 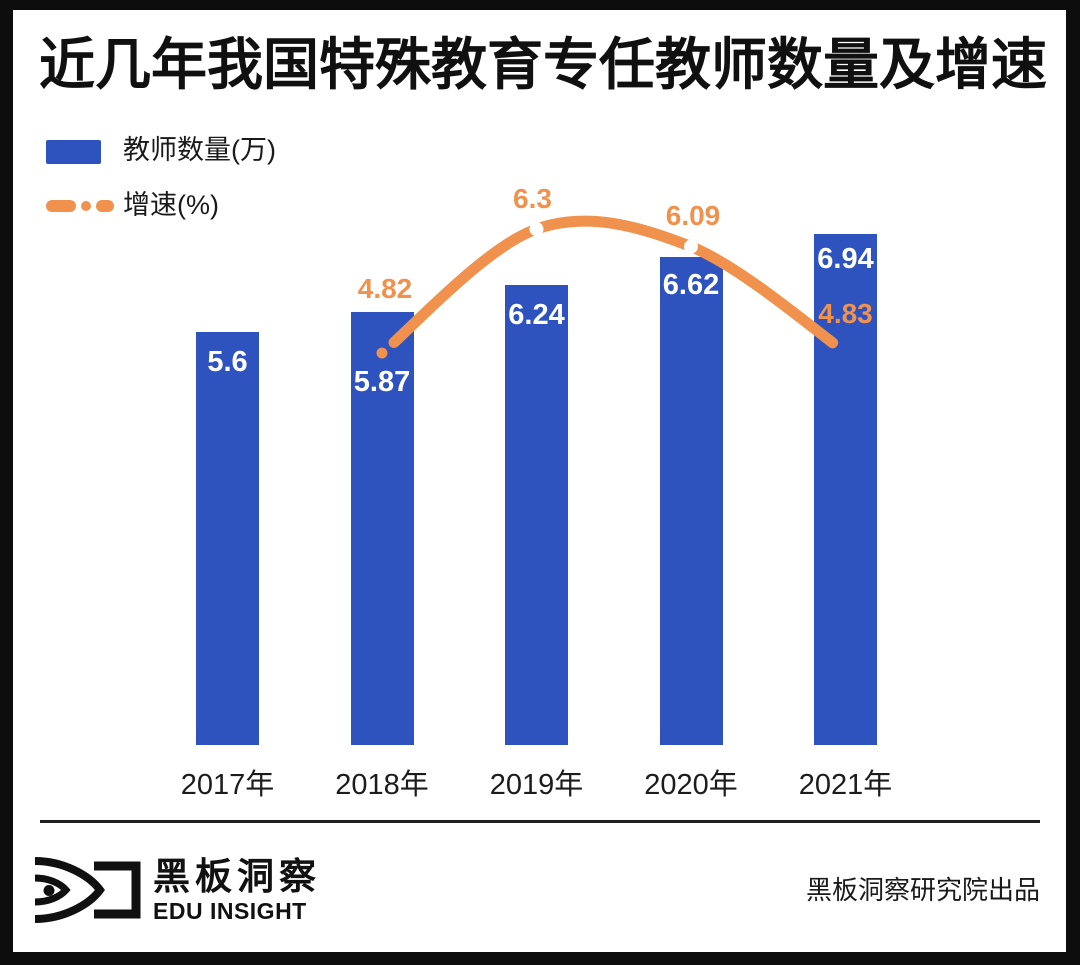 I want to click on legend-dot-icon, so click(x=86, y=206).